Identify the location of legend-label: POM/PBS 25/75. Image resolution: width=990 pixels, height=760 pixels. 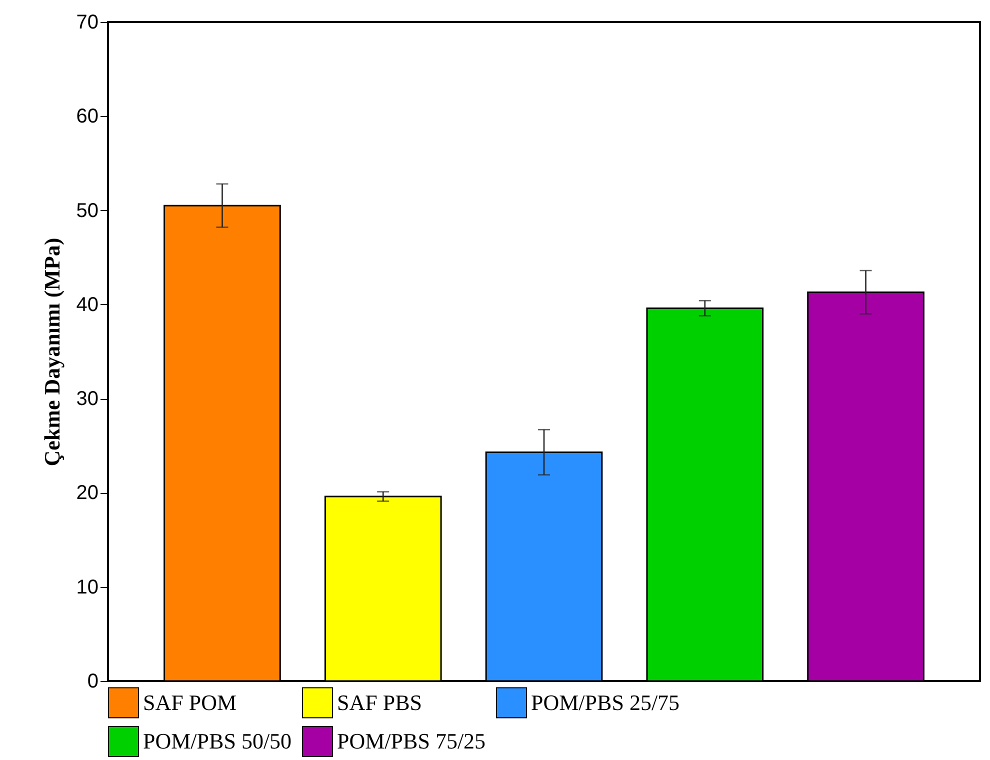
(605, 702).